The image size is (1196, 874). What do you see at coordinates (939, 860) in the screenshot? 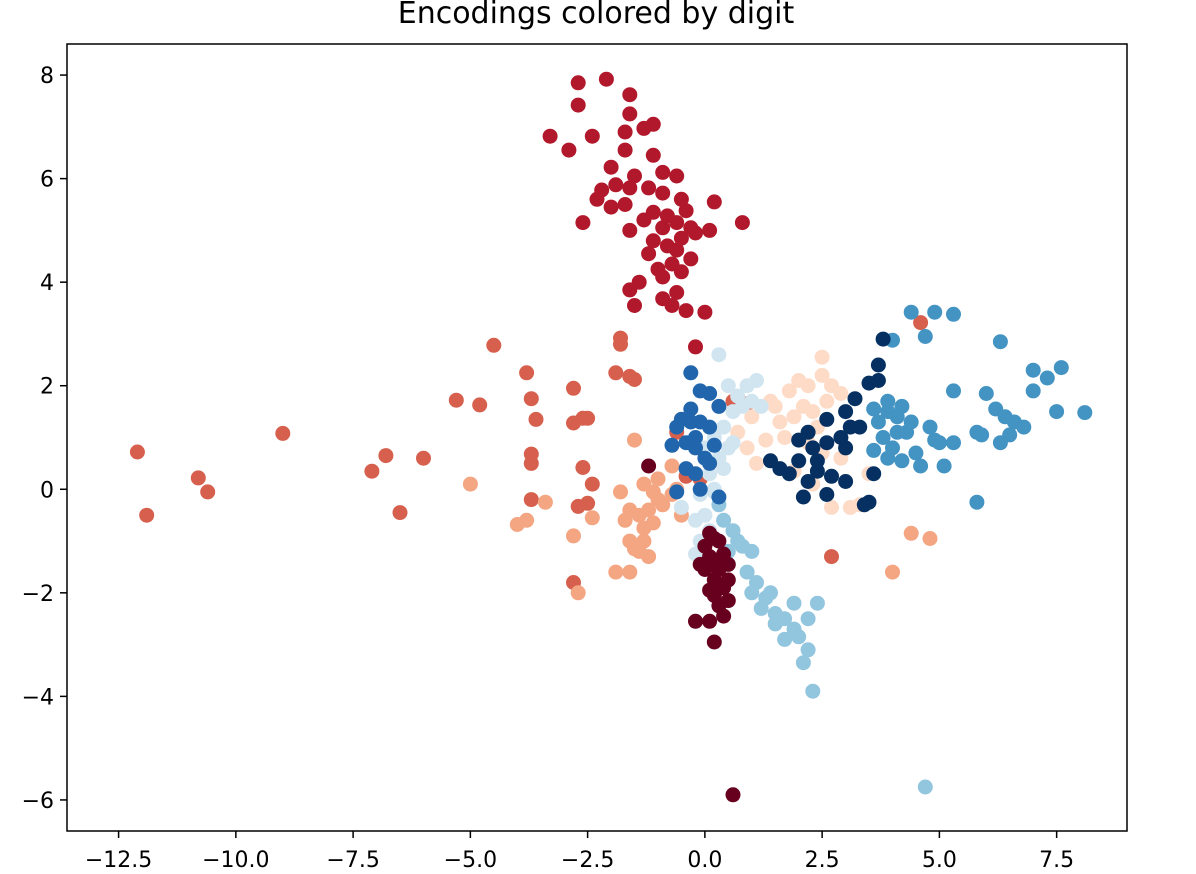
I see `x-tick-label: 5.0` at bounding box center [939, 860].